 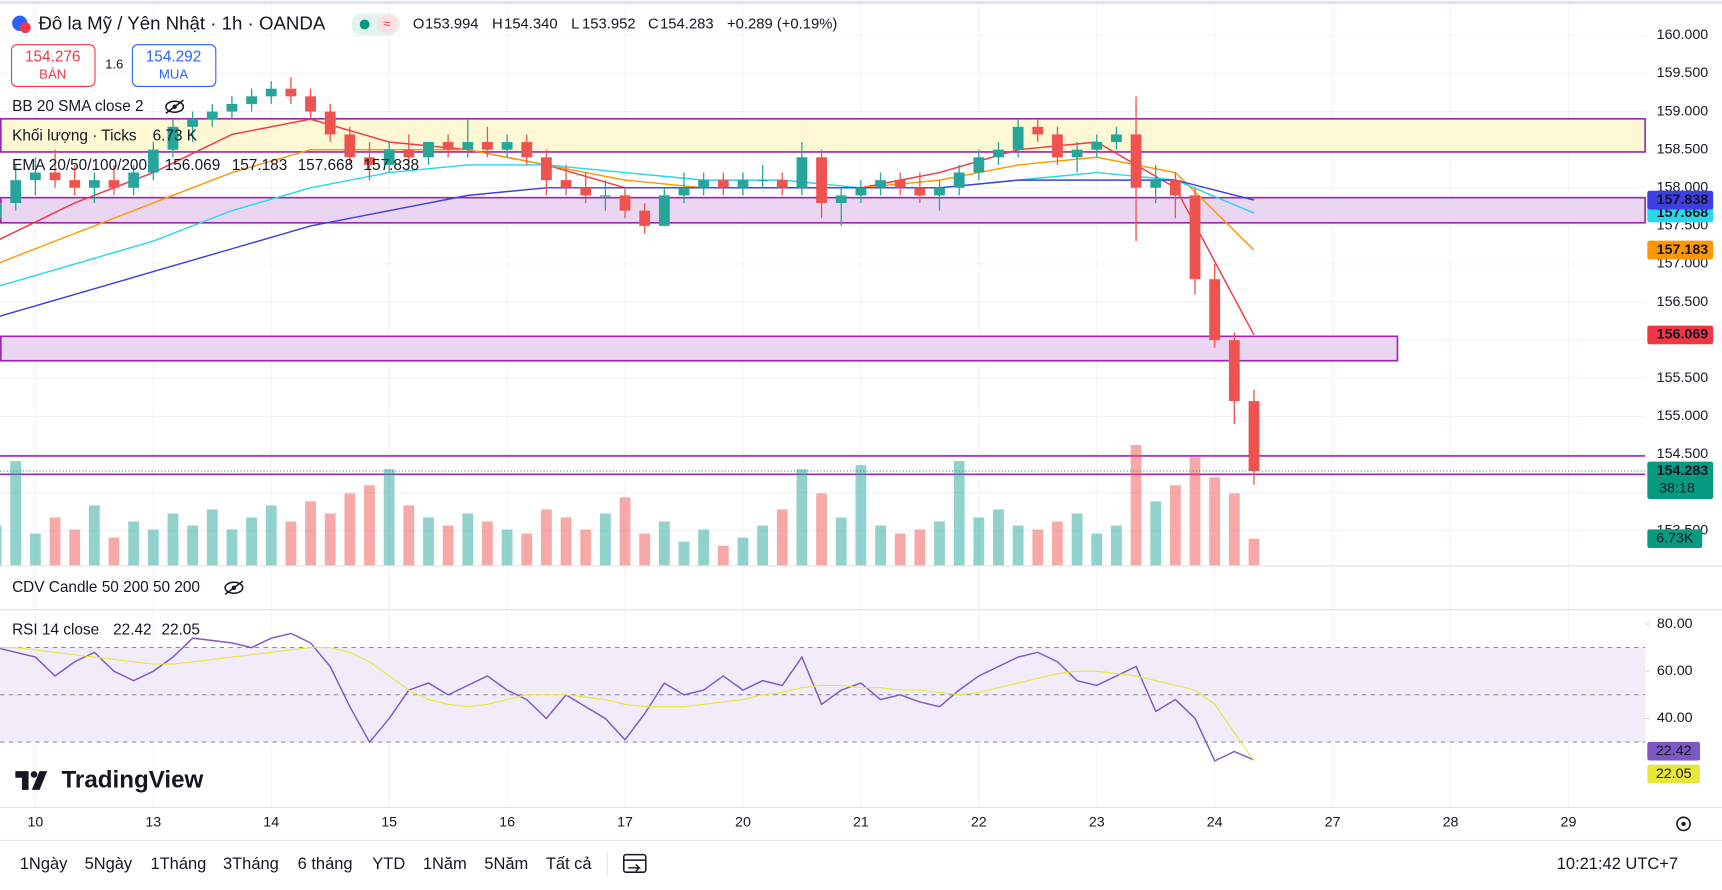 What do you see at coordinates (79, 165) in the screenshot?
I see `indicator-legend: EMA 20/50/100/200` at bounding box center [79, 165].